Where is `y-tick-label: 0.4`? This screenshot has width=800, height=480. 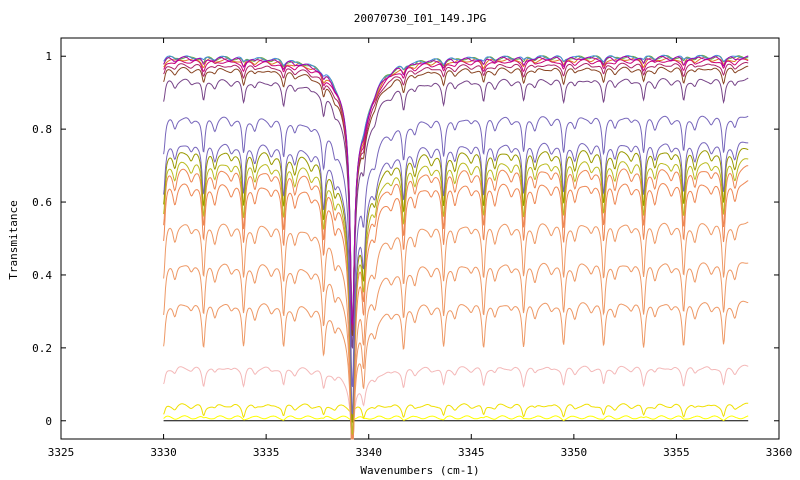 y-tick-label: 0.4 is located at coordinates (42, 275).